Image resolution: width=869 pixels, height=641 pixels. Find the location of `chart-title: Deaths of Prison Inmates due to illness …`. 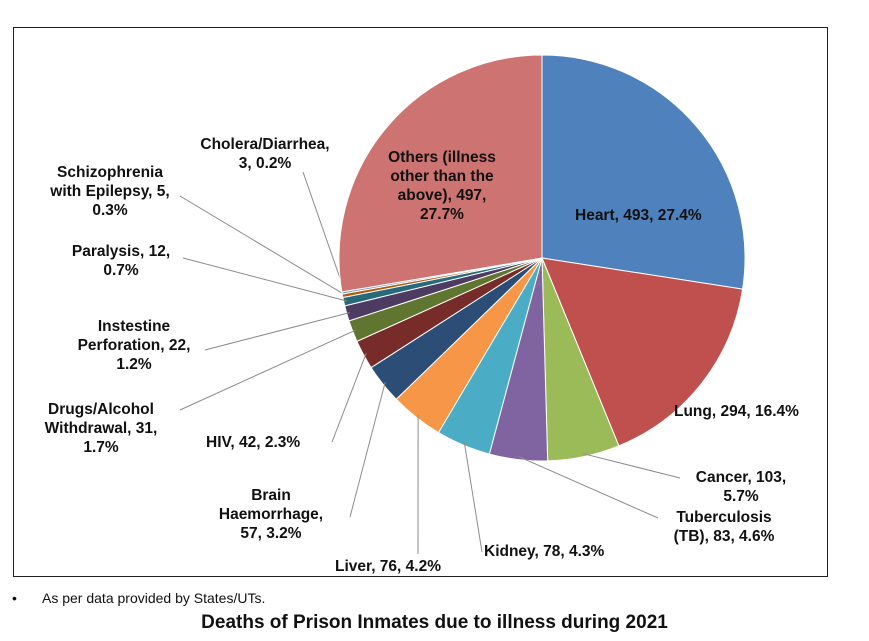

chart-title: Deaths of Prison Inmates due to illness … is located at coordinates (434, 622).